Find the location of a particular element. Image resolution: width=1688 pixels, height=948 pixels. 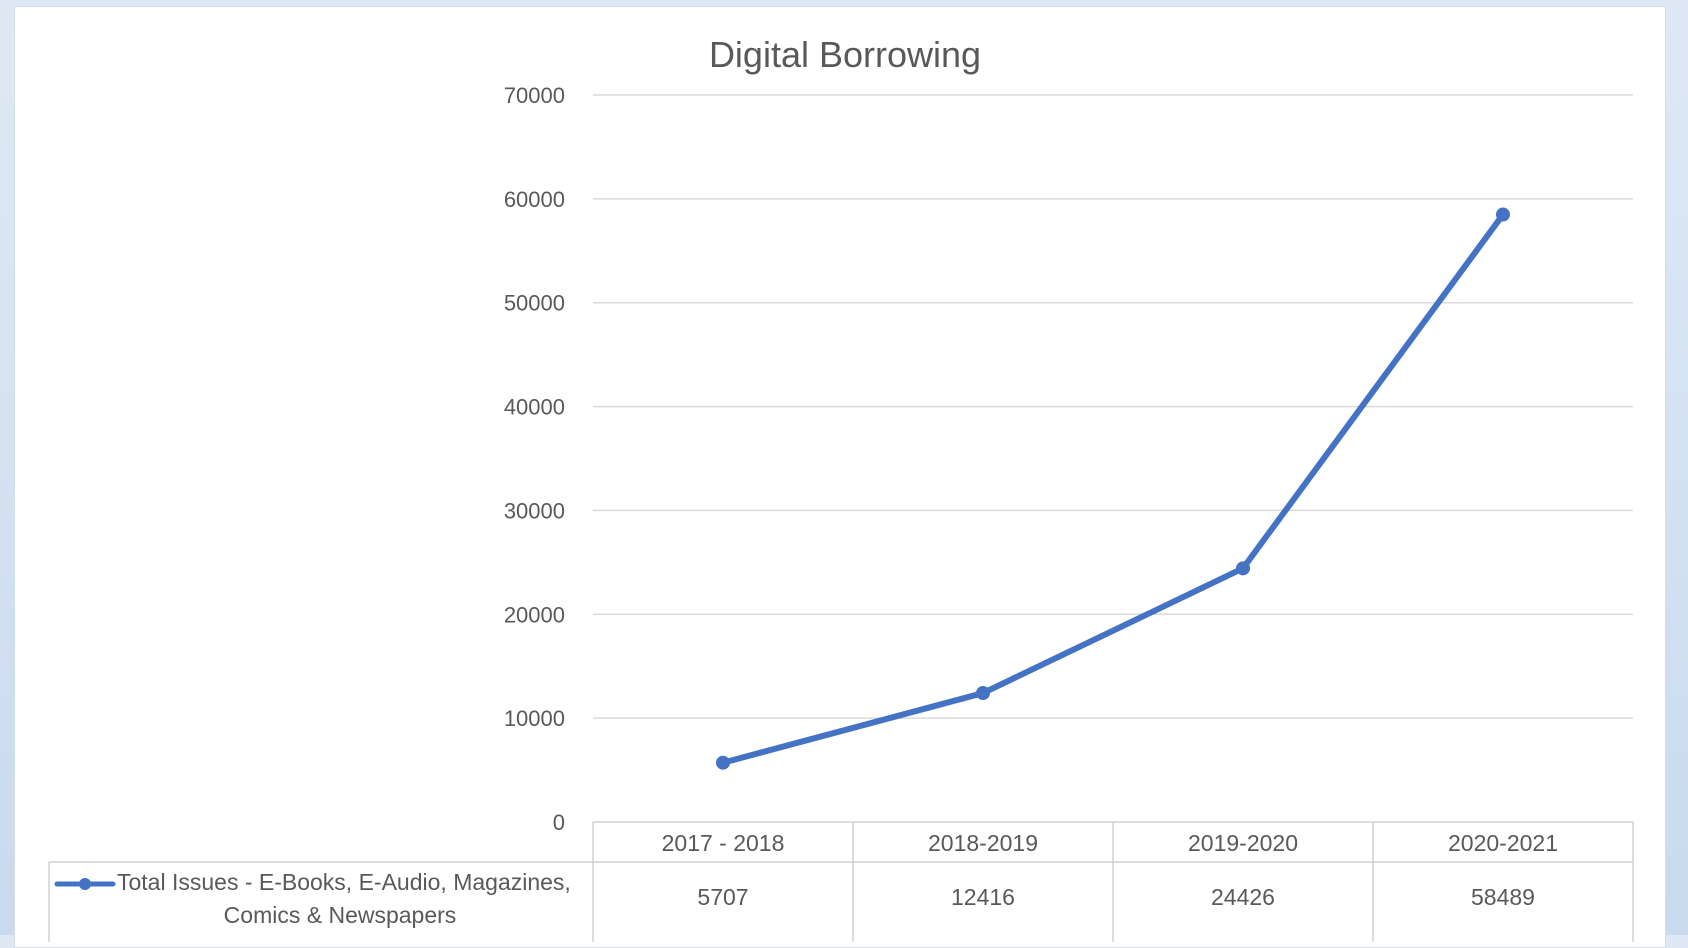

table-value: 58489 is located at coordinates (1503, 897).